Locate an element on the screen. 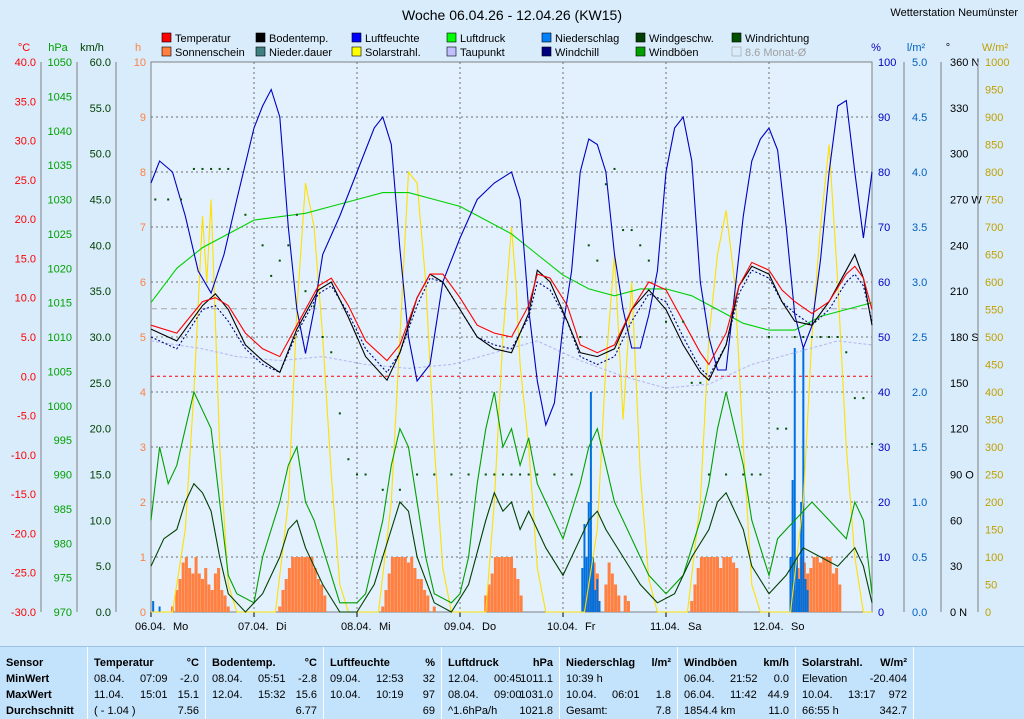  pressure-tick-label: 1005 is located at coordinates (60, 372).